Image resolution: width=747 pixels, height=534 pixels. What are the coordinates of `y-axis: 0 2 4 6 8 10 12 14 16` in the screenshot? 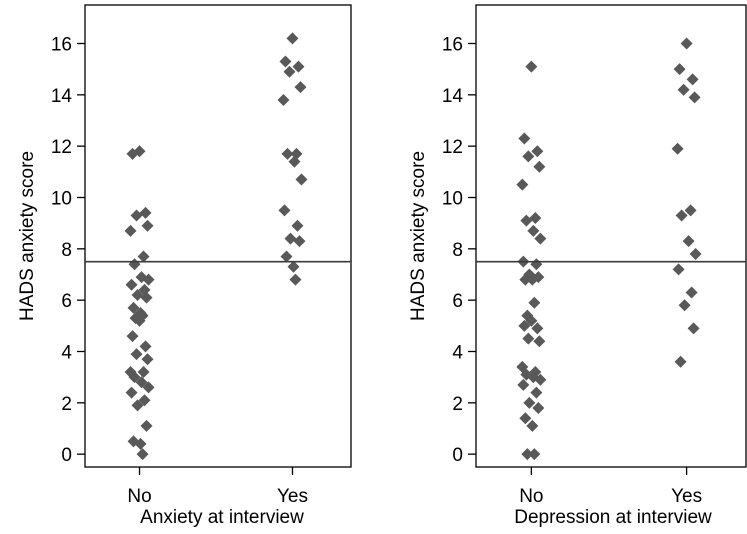 It's located at (459, 250).